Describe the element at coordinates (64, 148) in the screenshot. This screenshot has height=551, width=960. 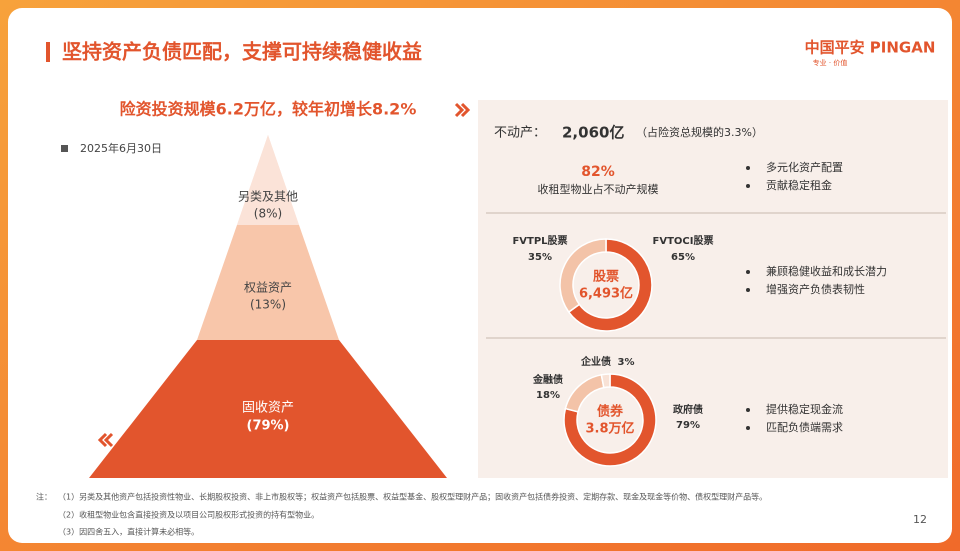
I see `date-marker` at that location.